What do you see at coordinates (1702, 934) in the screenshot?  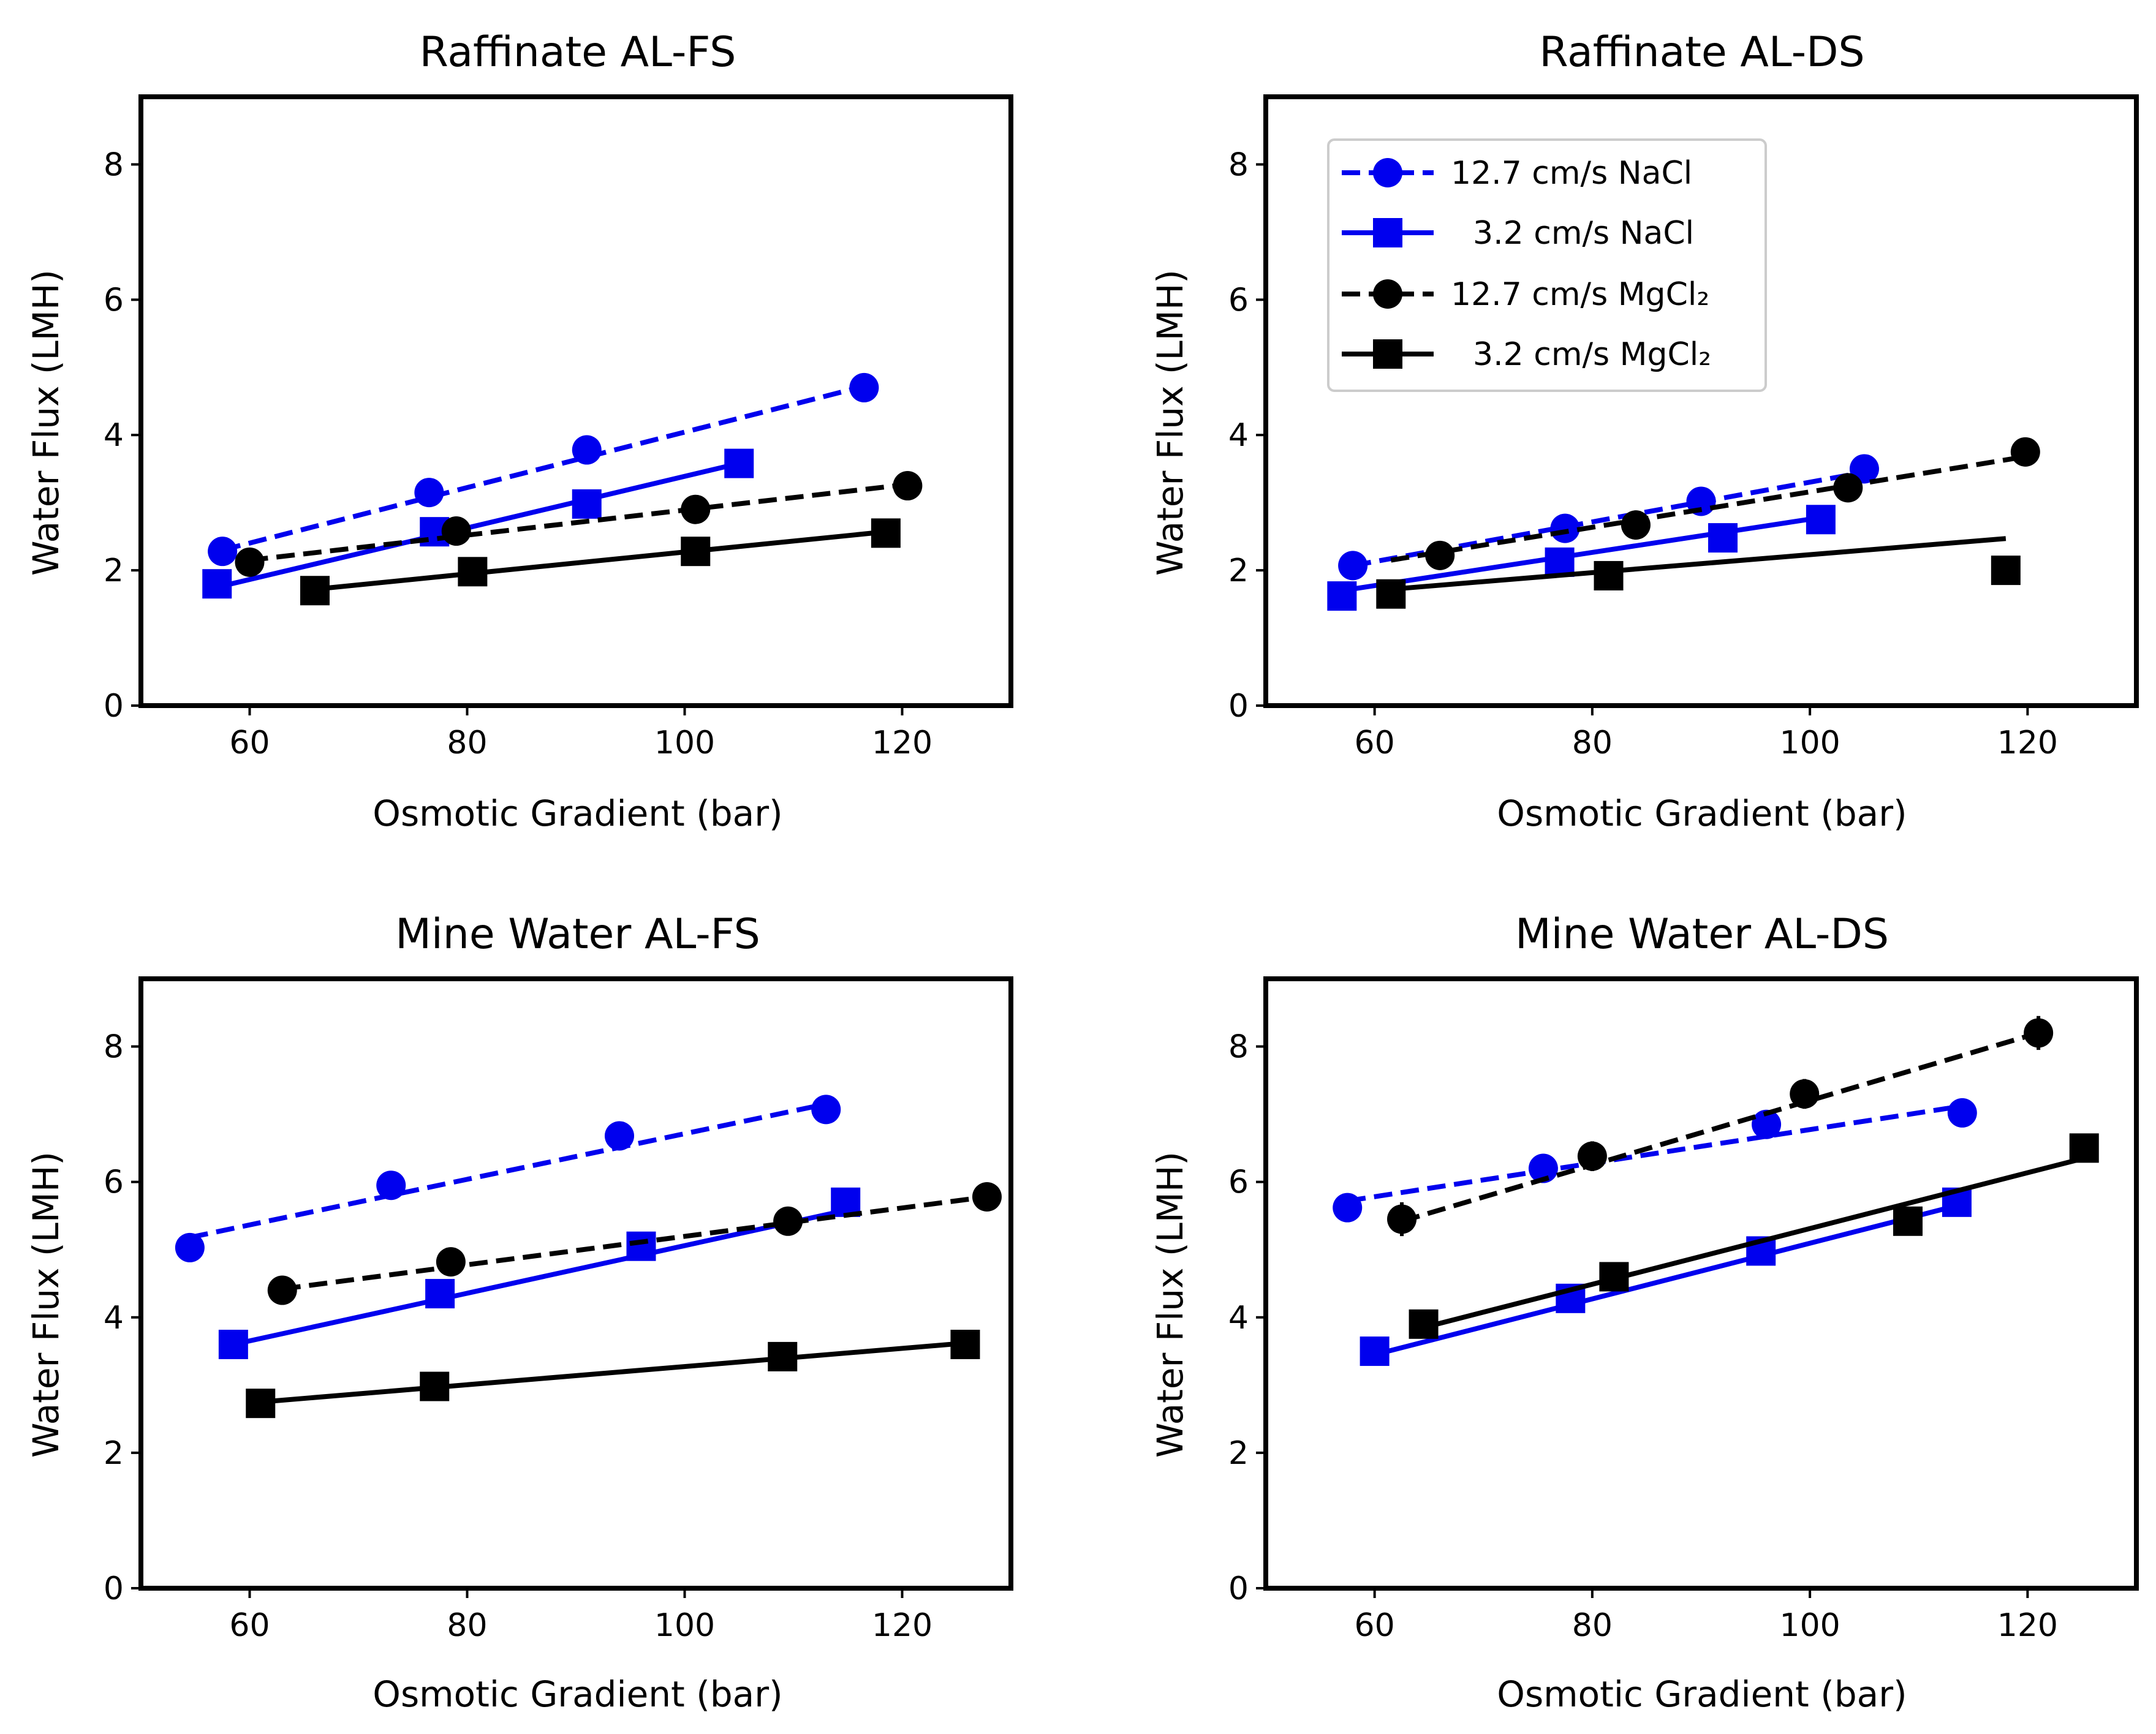 I see `chart-title: Mine Water AL-DS` at bounding box center [1702, 934].